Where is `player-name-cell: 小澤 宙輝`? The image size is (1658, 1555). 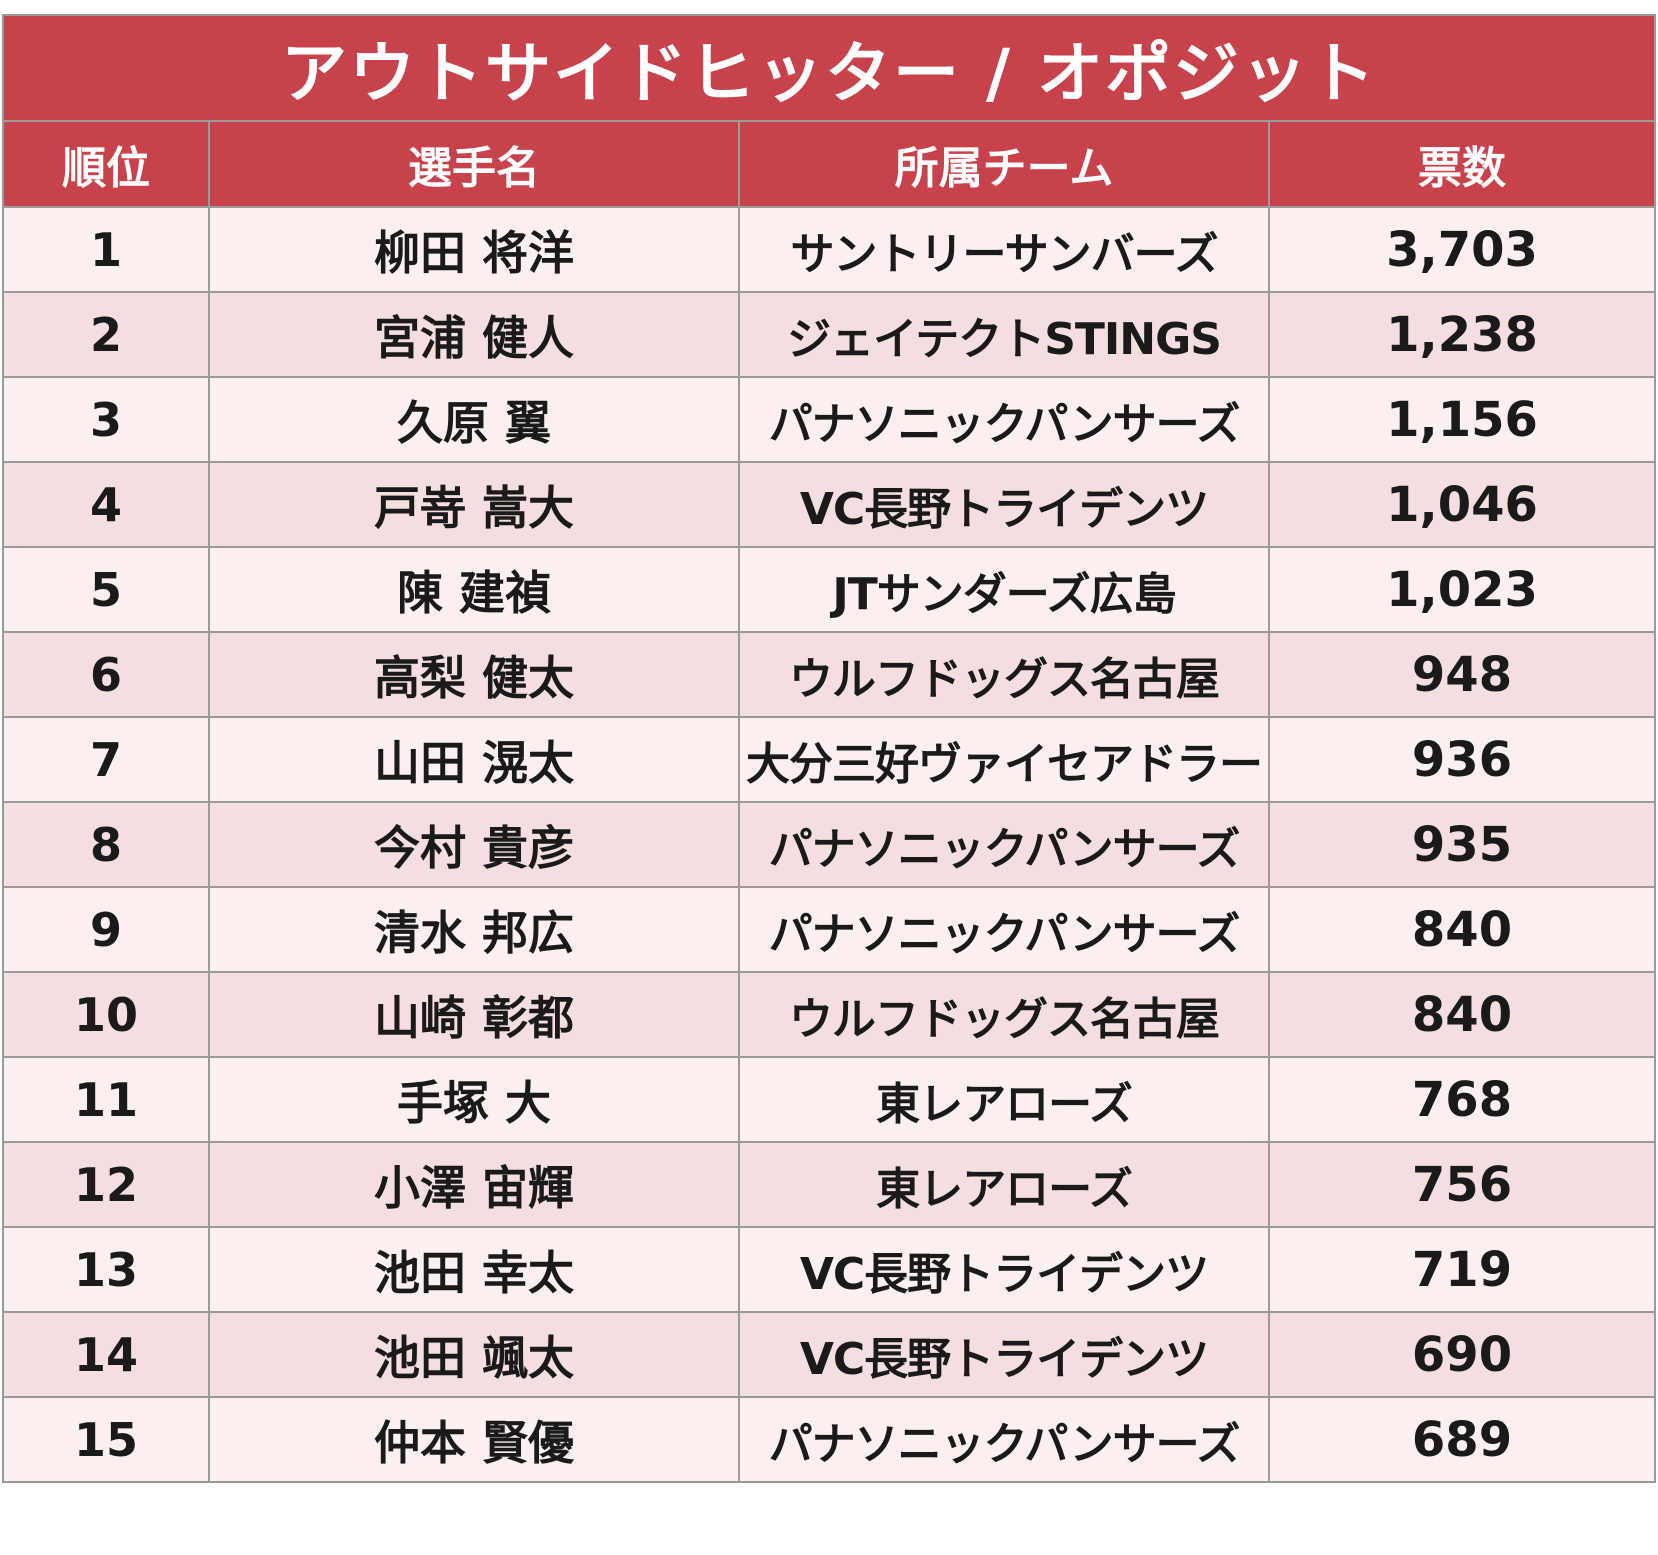 player-name-cell: 小澤 宙輝 is located at coordinates (474, 1184).